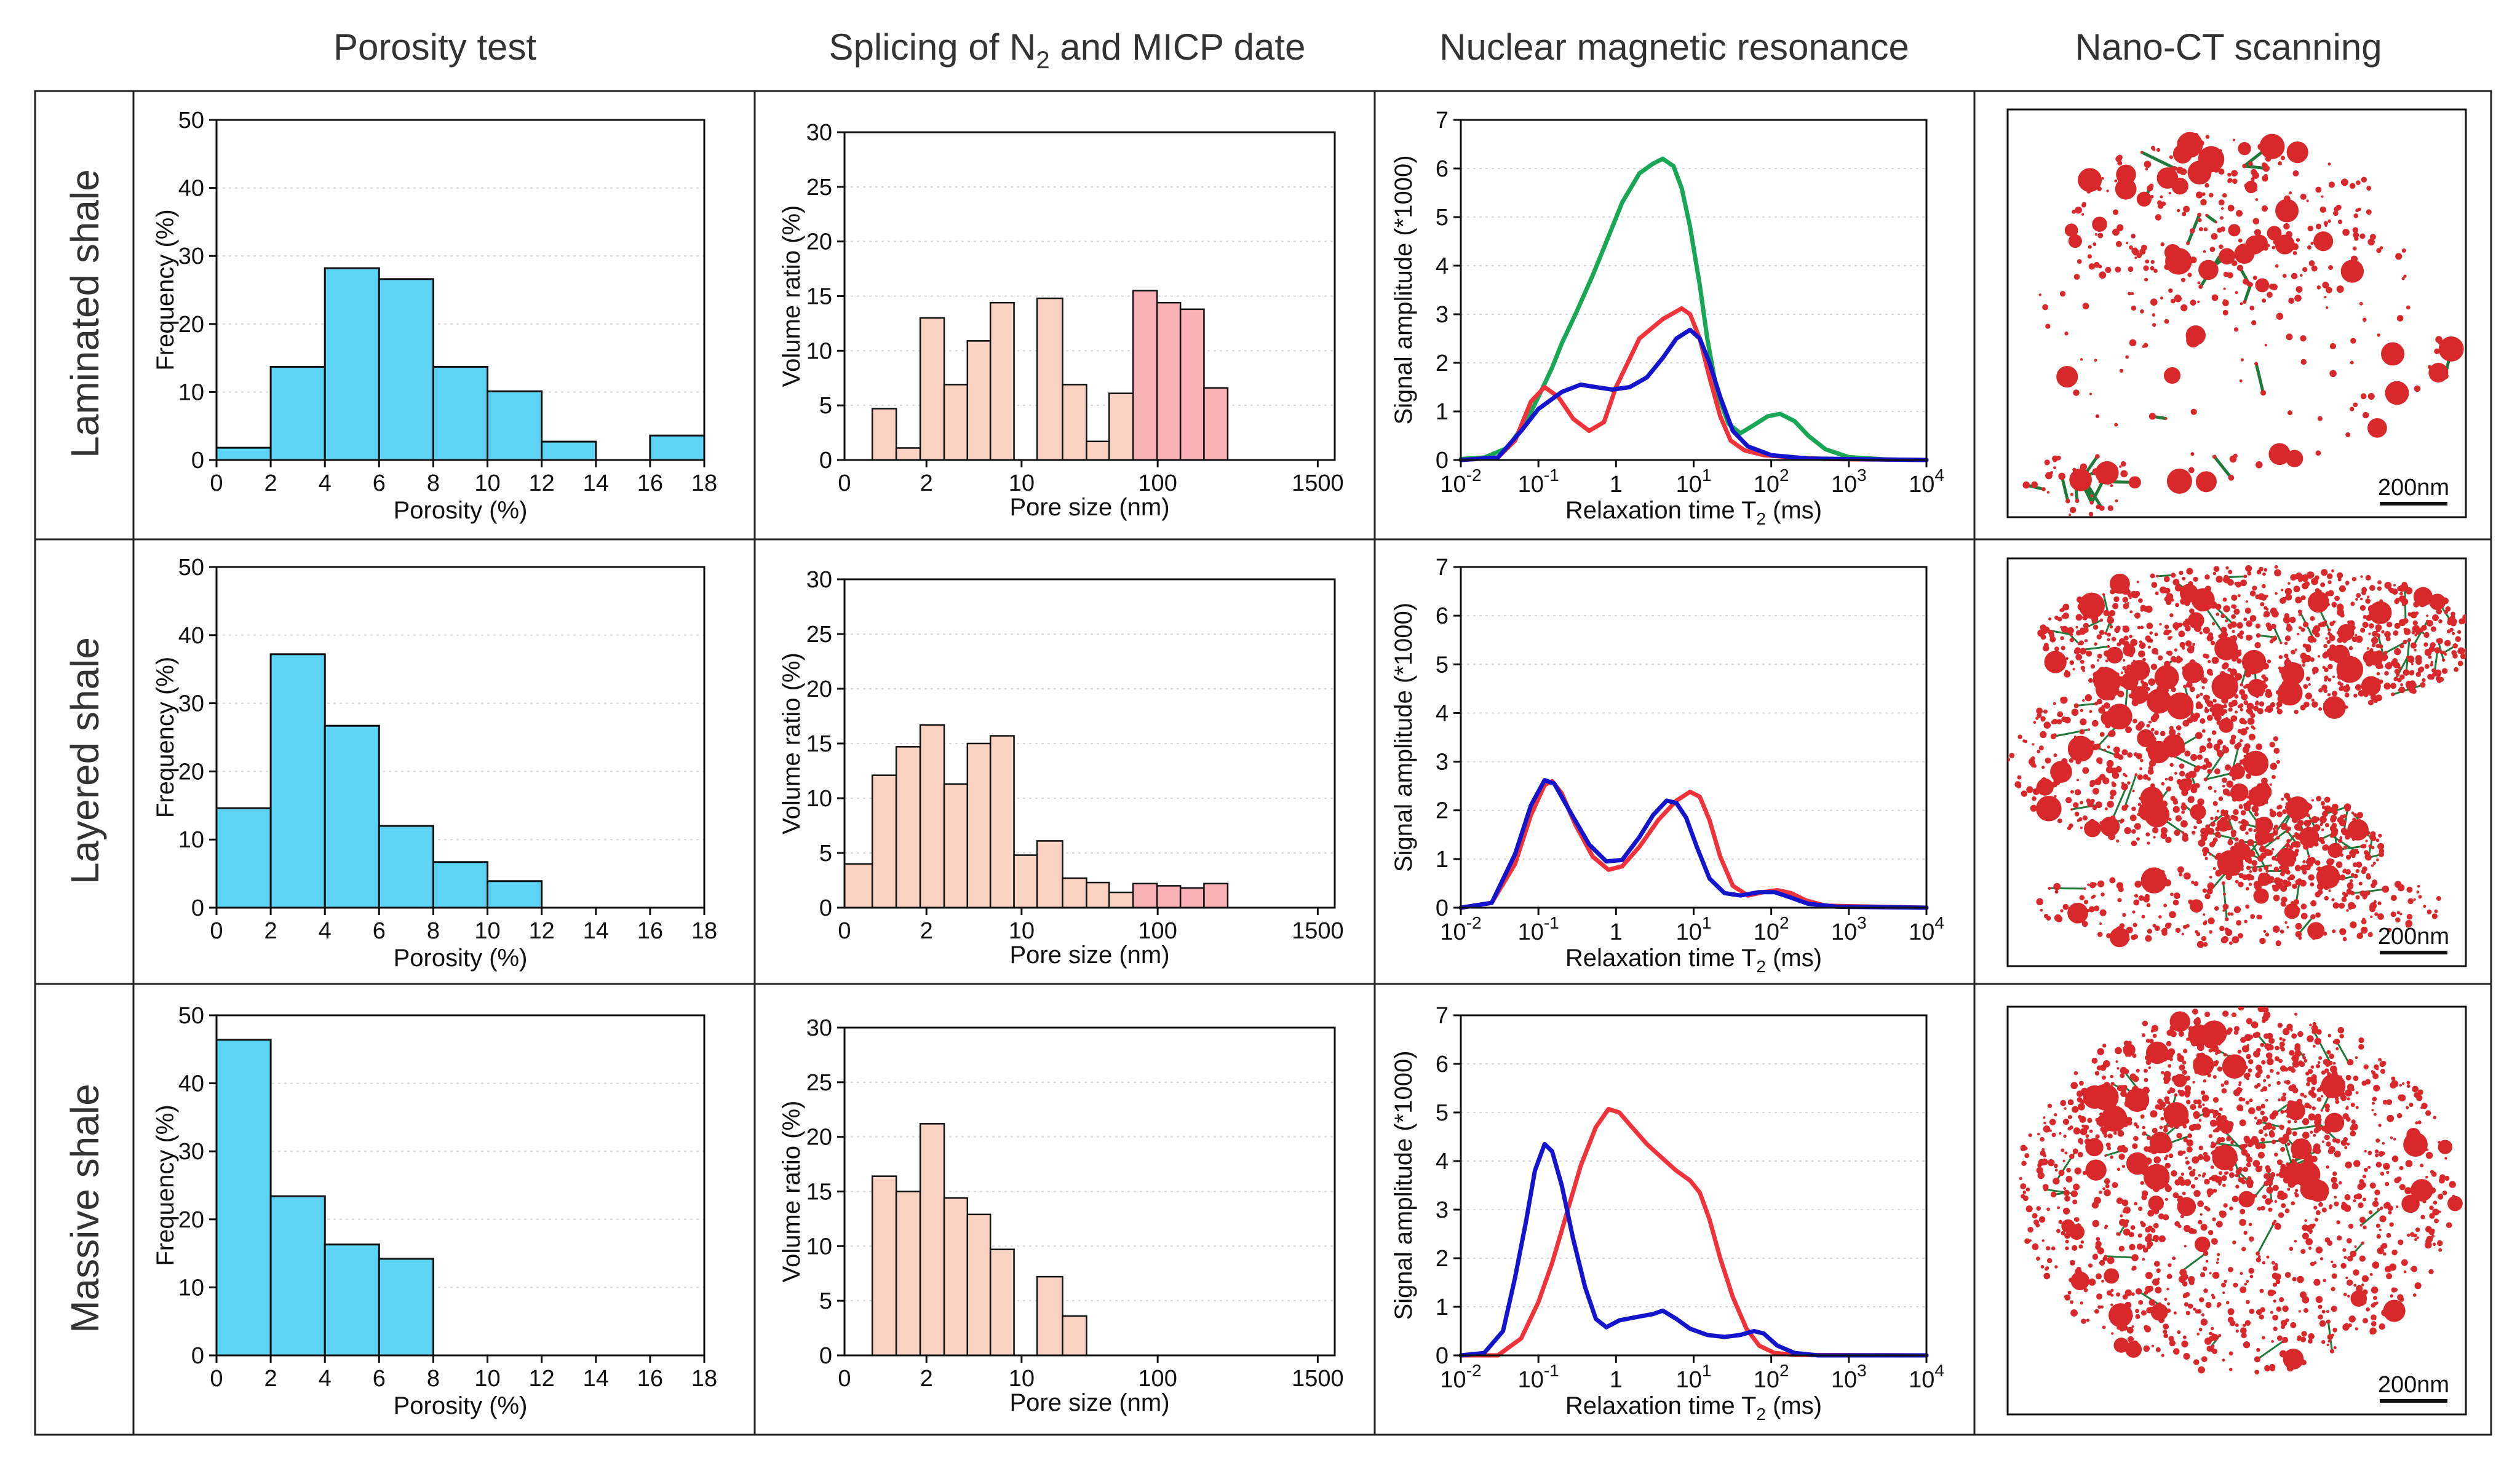  I want to click on x-axis-label-unit: (ms), so click(1794, 1405).